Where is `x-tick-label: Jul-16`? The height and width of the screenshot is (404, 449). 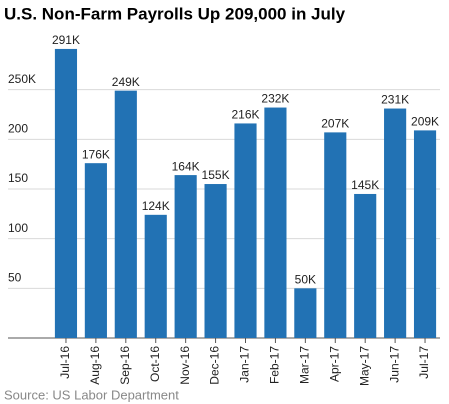 x-tick-label: Jul-16 is located at coordinates (65, 362).